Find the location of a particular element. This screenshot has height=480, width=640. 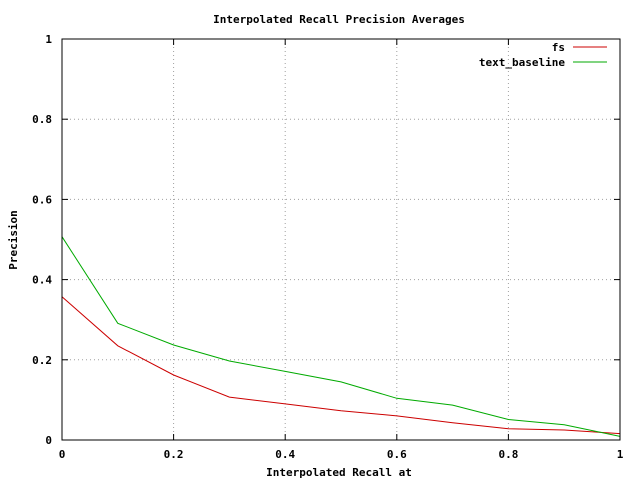

x-tick-label: 0.4 is located at coordinates (285, 454).